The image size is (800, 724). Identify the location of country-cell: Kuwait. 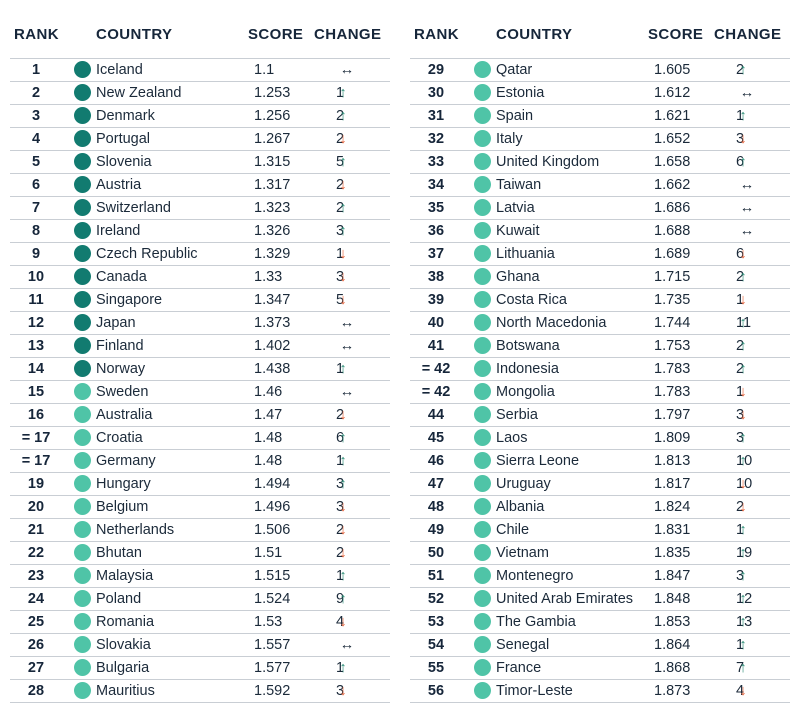
(518, 231).